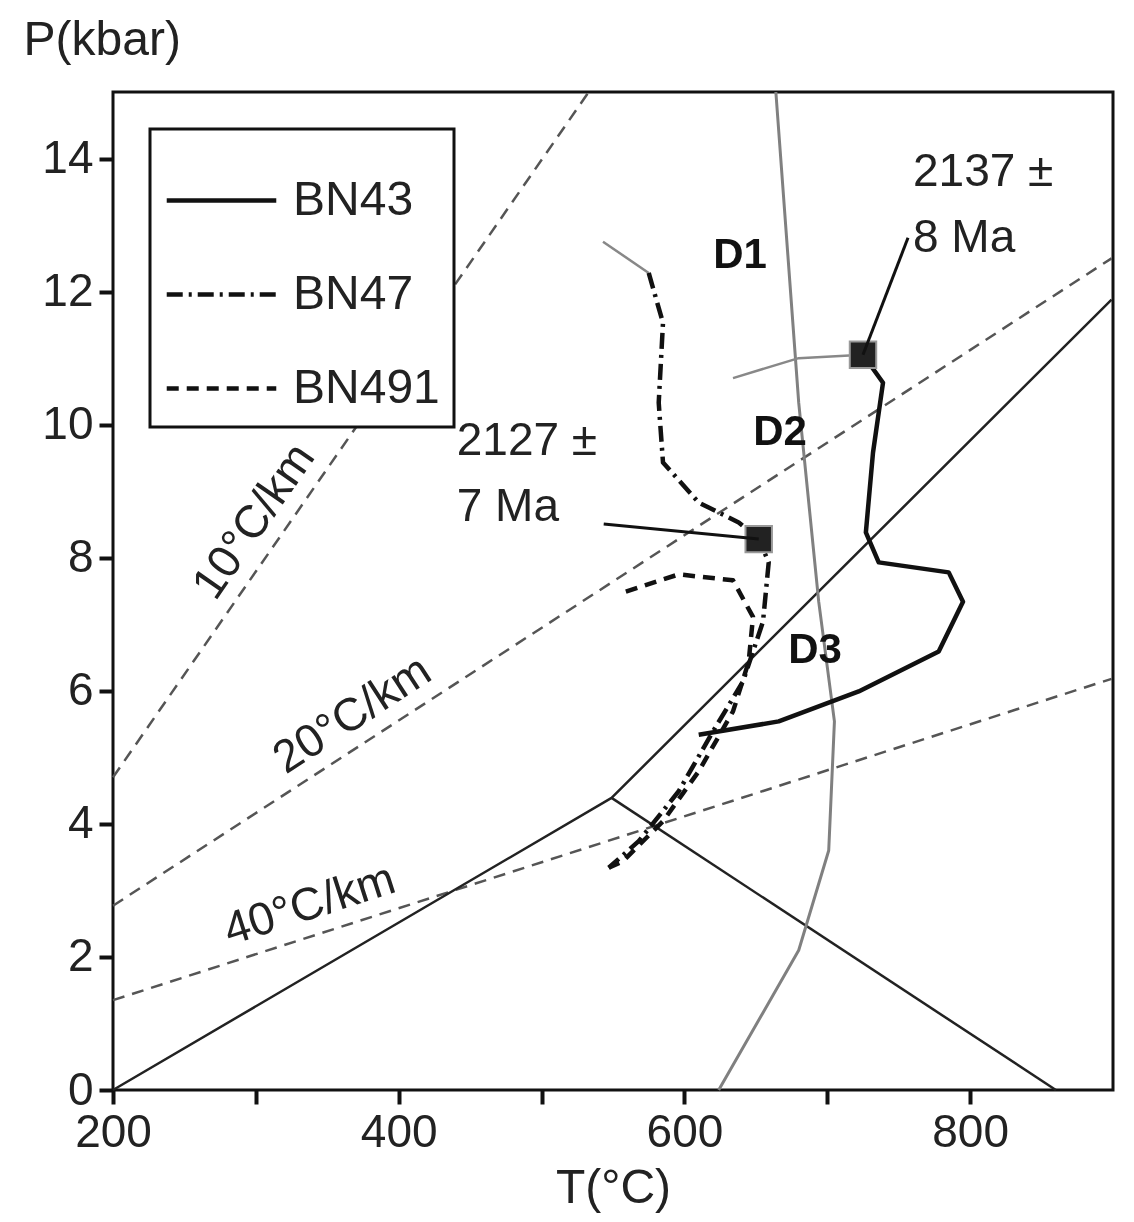 The height and width of the screenshot is (1222, 1134). I want to click on y-tick-label: 12, so click(68, 290).